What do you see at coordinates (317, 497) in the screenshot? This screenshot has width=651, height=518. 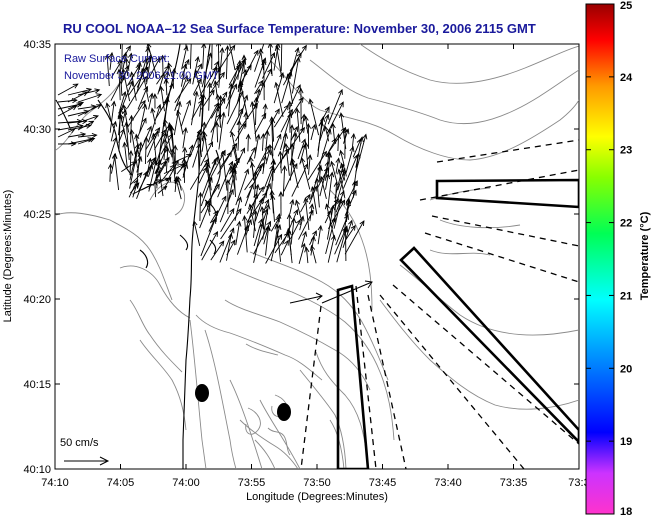 I see `x-axis-label: Longitude (Degrees:Minutes)` at bounding box center [317, 497].